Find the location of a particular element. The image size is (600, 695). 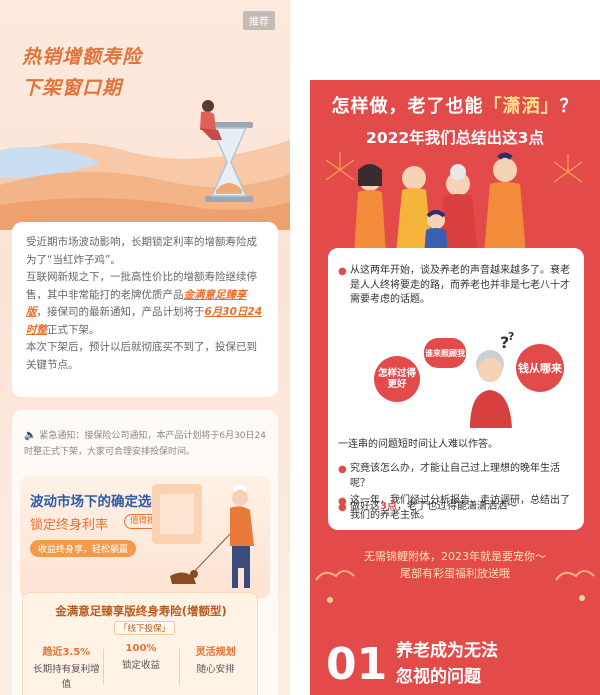

footer-line-2: 尾部有彩蛋福利放送哦 is located at coordinates (455, 573).